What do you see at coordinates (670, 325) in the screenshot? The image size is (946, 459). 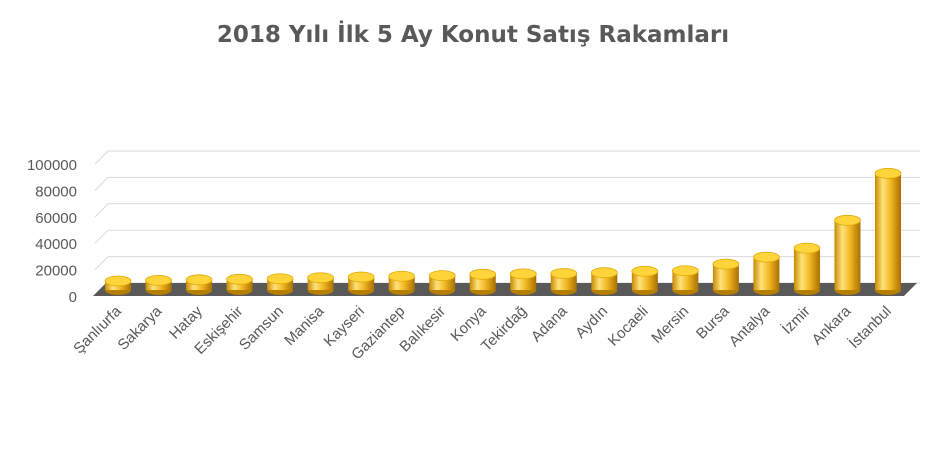 I see `x-tick-label: Mersin` at bounding box center [670, 325].